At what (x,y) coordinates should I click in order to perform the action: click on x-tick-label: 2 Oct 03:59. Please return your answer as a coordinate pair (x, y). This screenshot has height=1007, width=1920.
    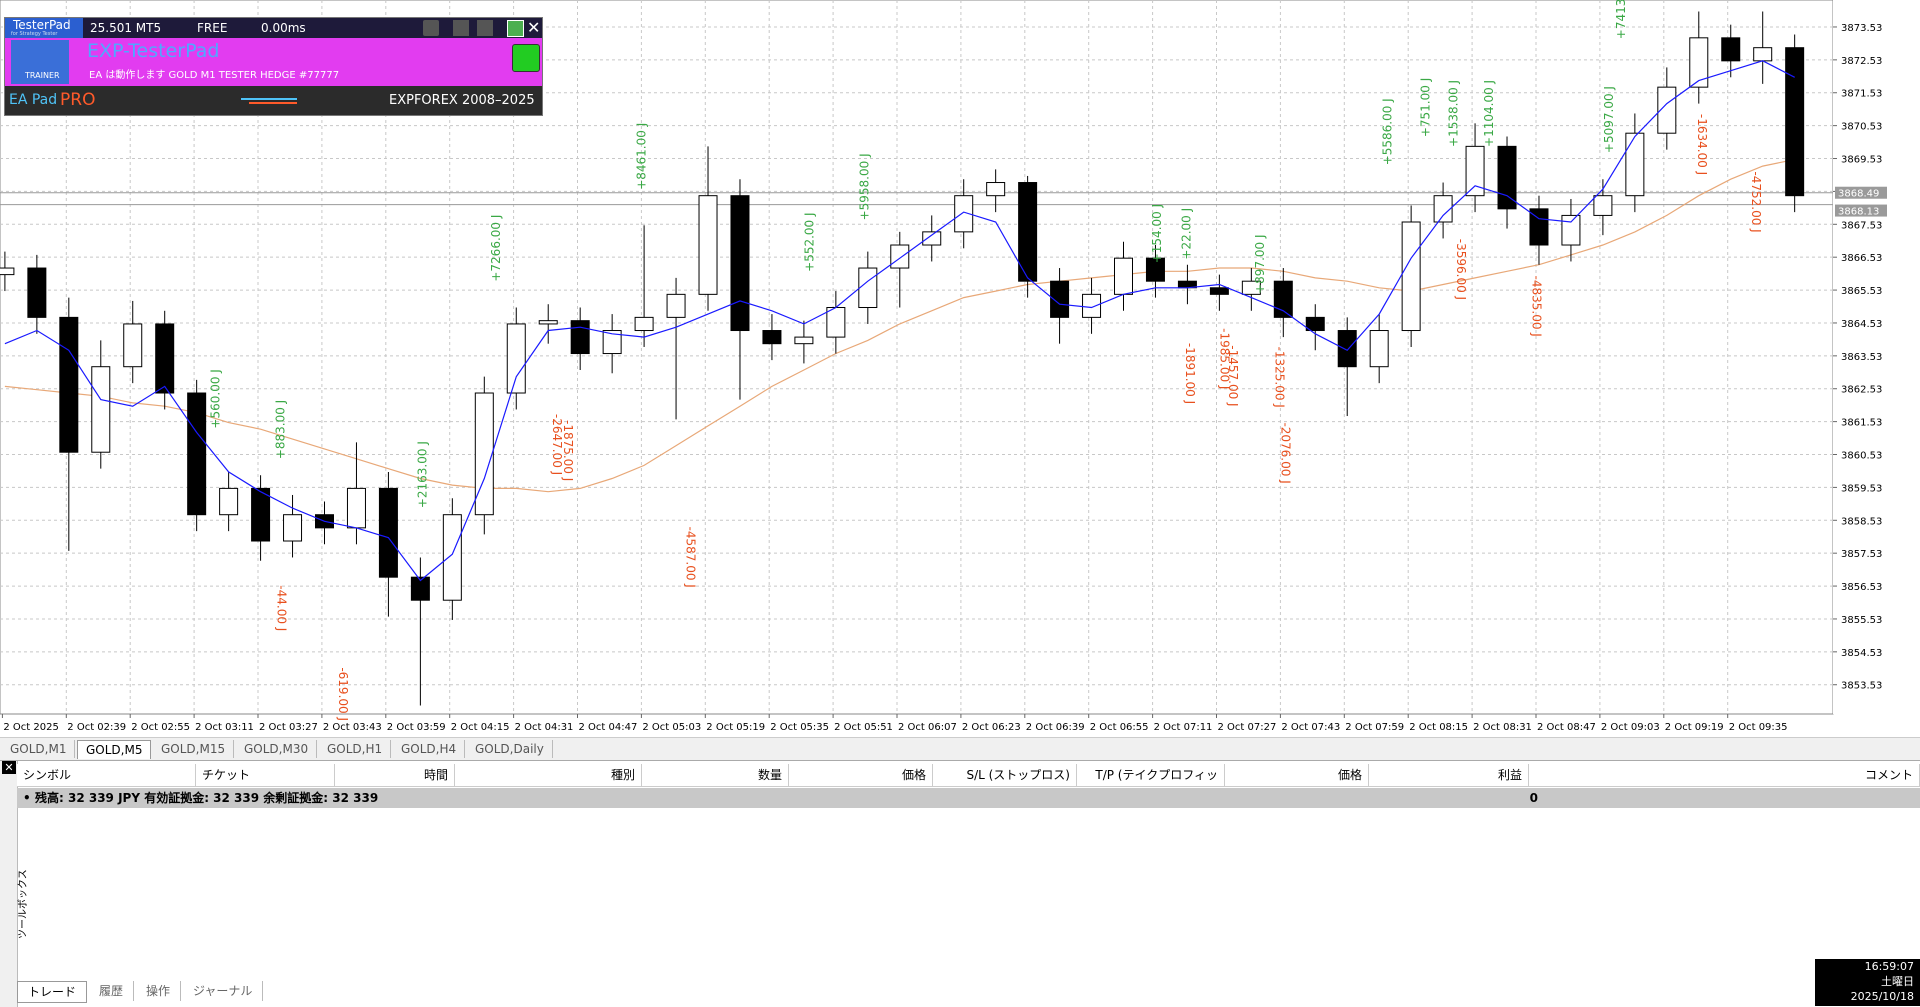
    Looking at the image, I should click on (416, 727).